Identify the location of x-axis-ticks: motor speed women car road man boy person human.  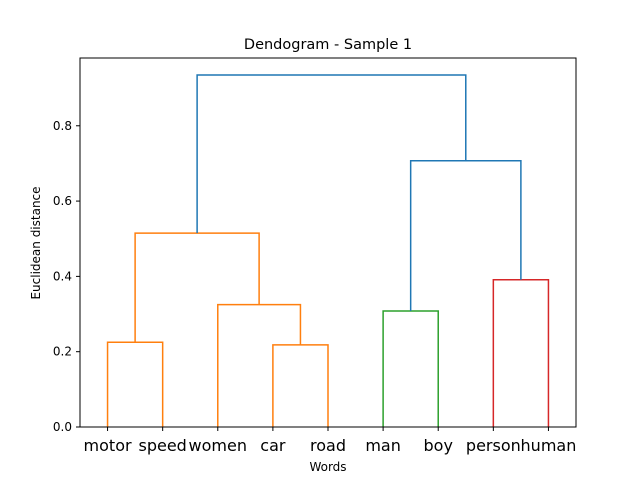
(330, 441).